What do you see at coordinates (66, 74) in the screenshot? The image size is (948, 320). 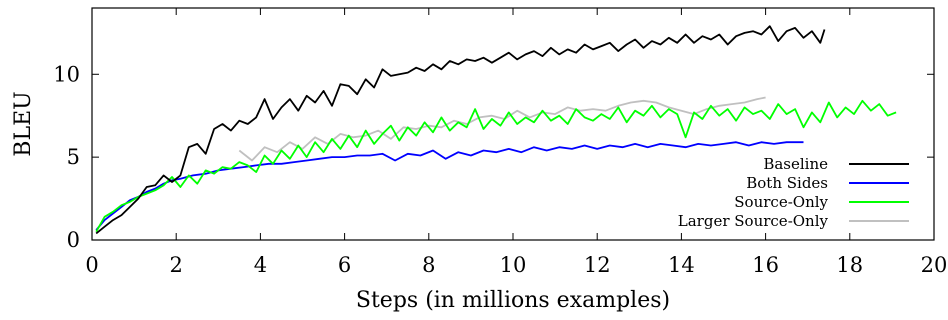 I see `y-tick-label: 10` at bounding box center [66, 74].